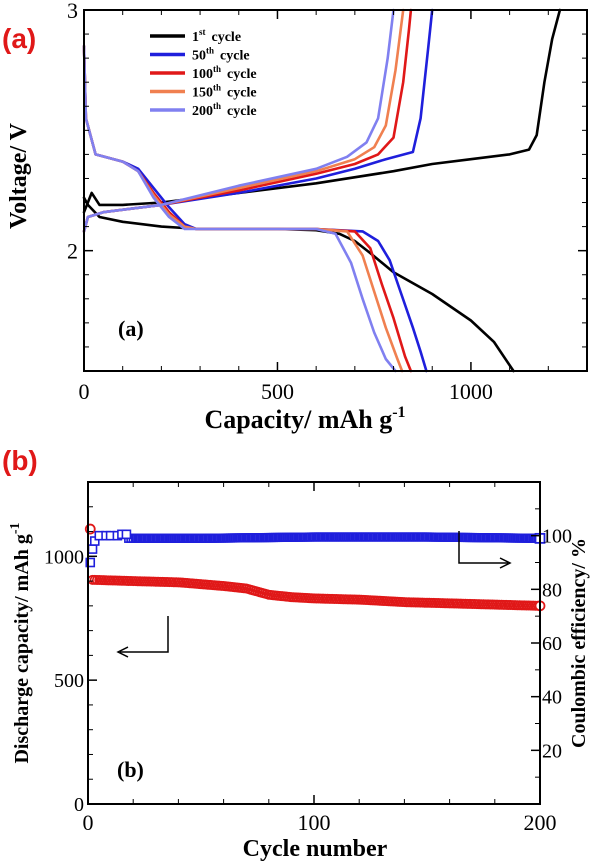  Describe the element at coordinates (224, 73) in the screenshot. I see `legend-label-2: 100th cycle` at that location.